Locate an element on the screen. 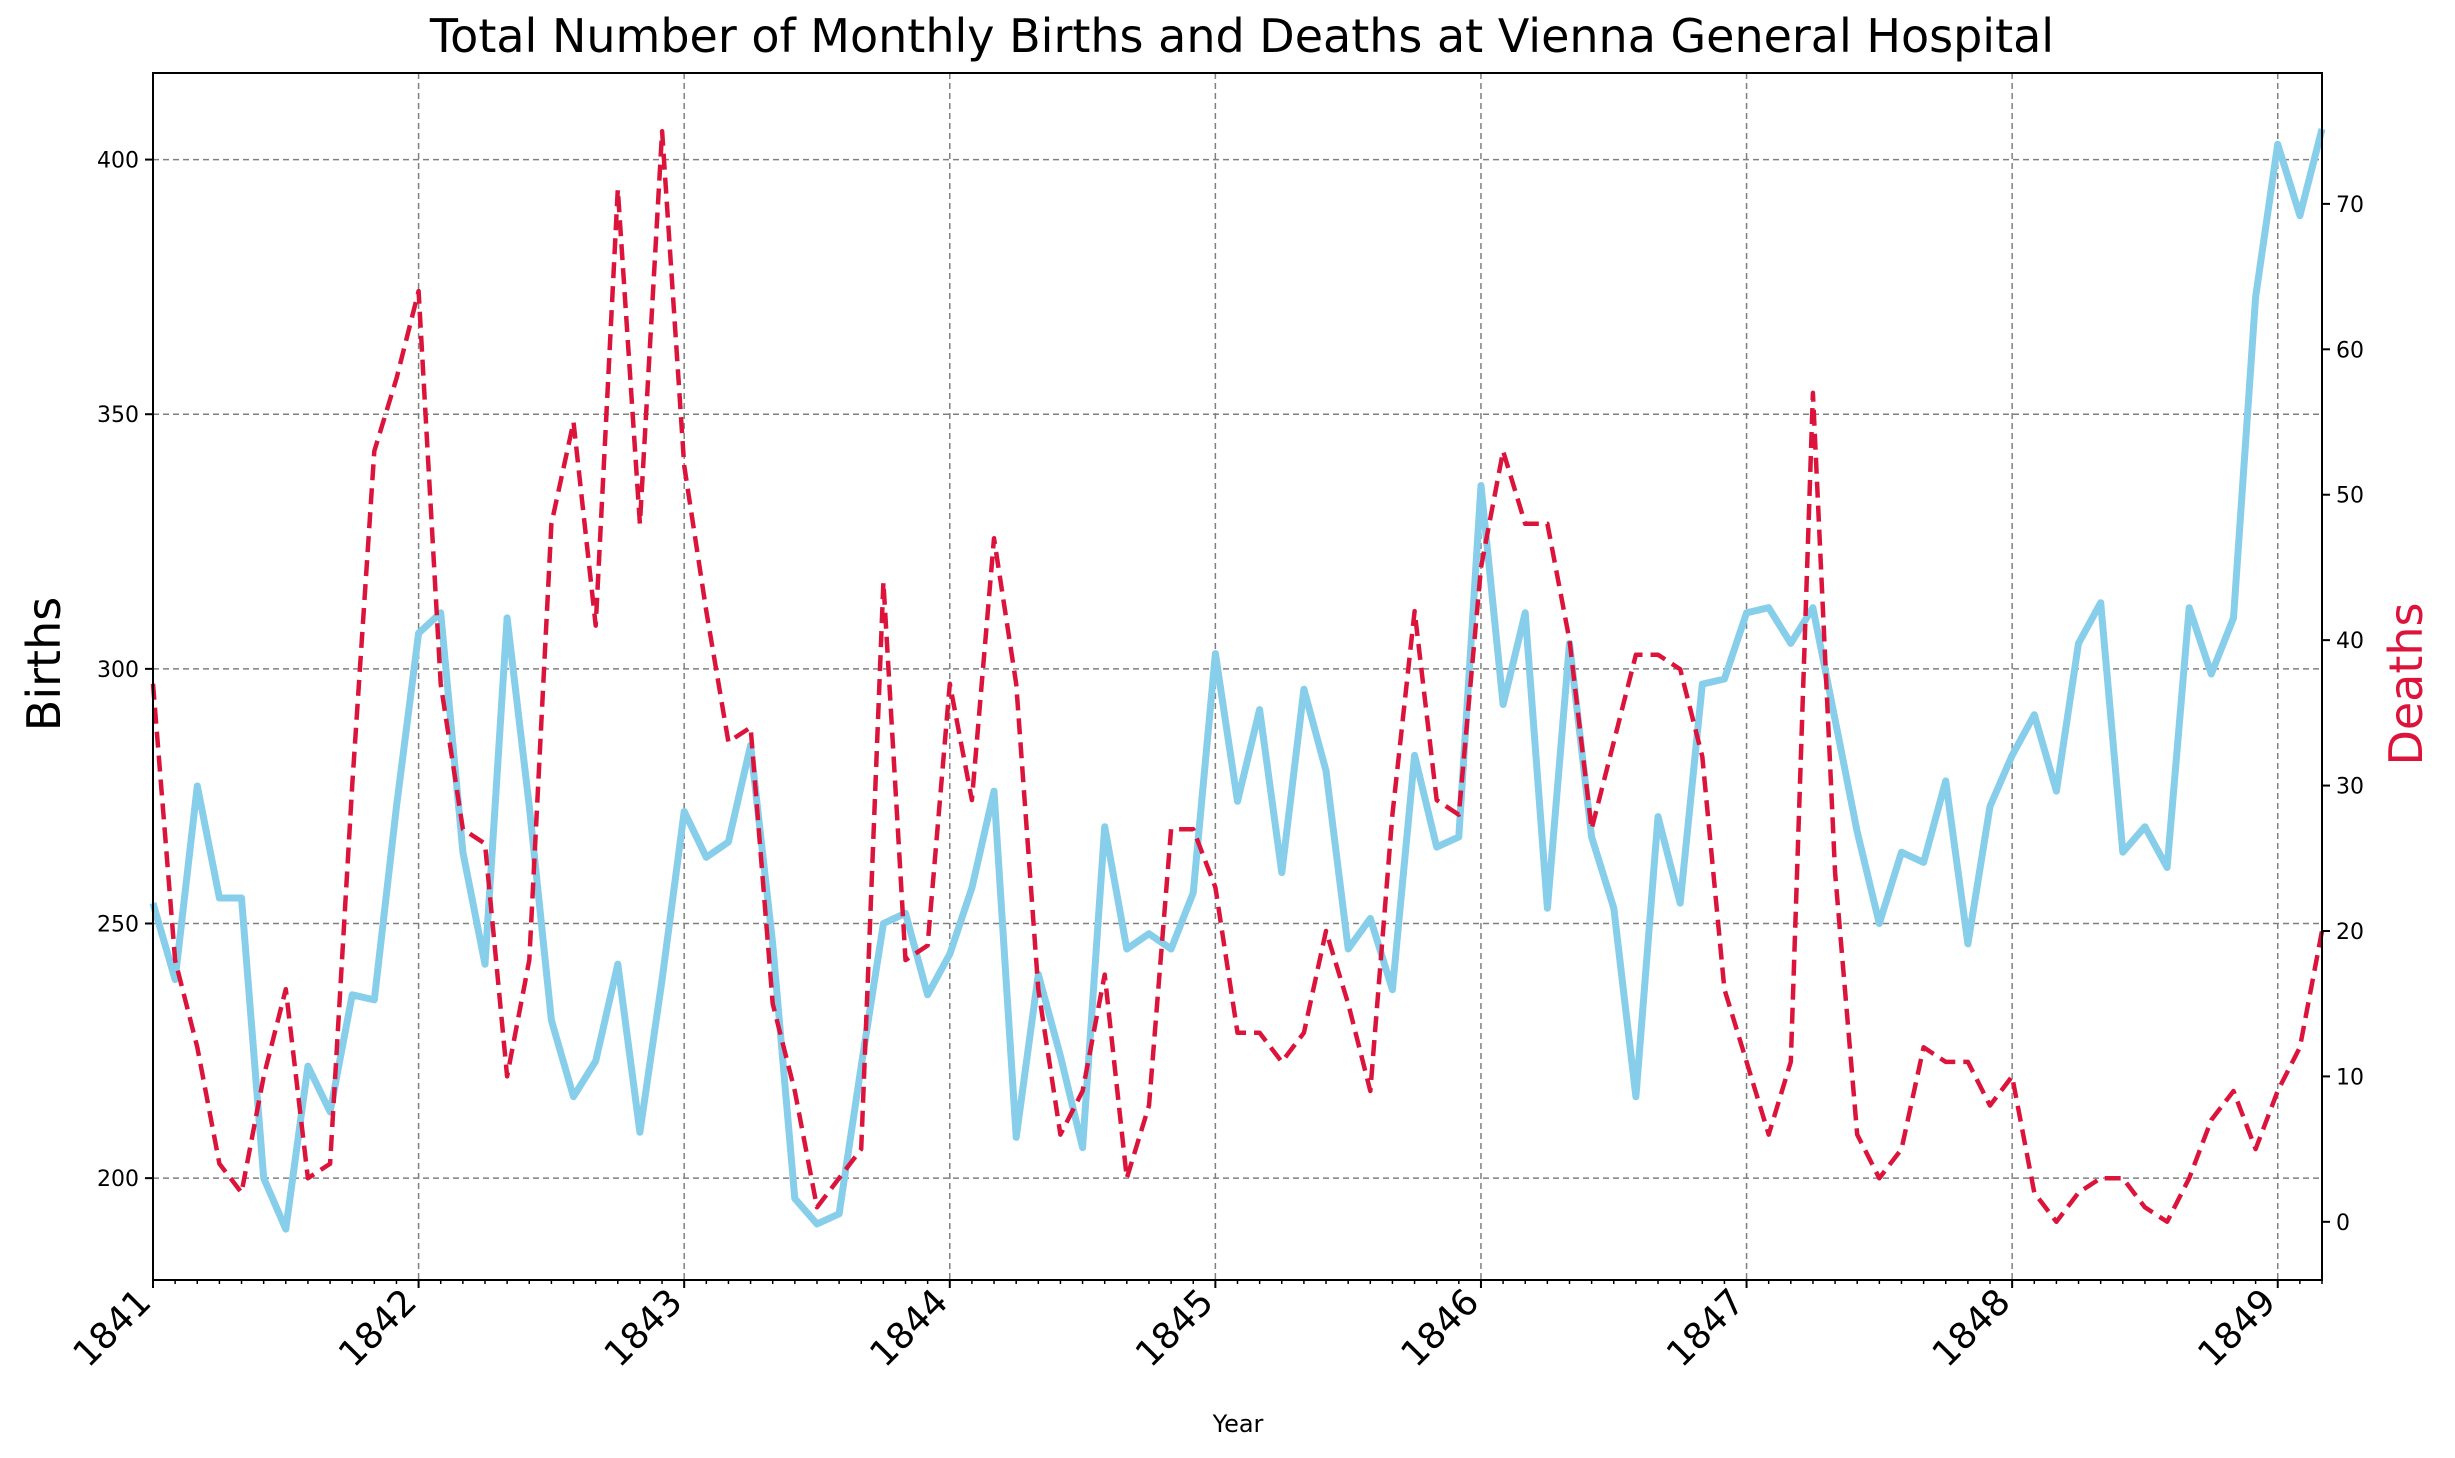  y-right-tick-label: 50 is located at coordinates (2350, 496).